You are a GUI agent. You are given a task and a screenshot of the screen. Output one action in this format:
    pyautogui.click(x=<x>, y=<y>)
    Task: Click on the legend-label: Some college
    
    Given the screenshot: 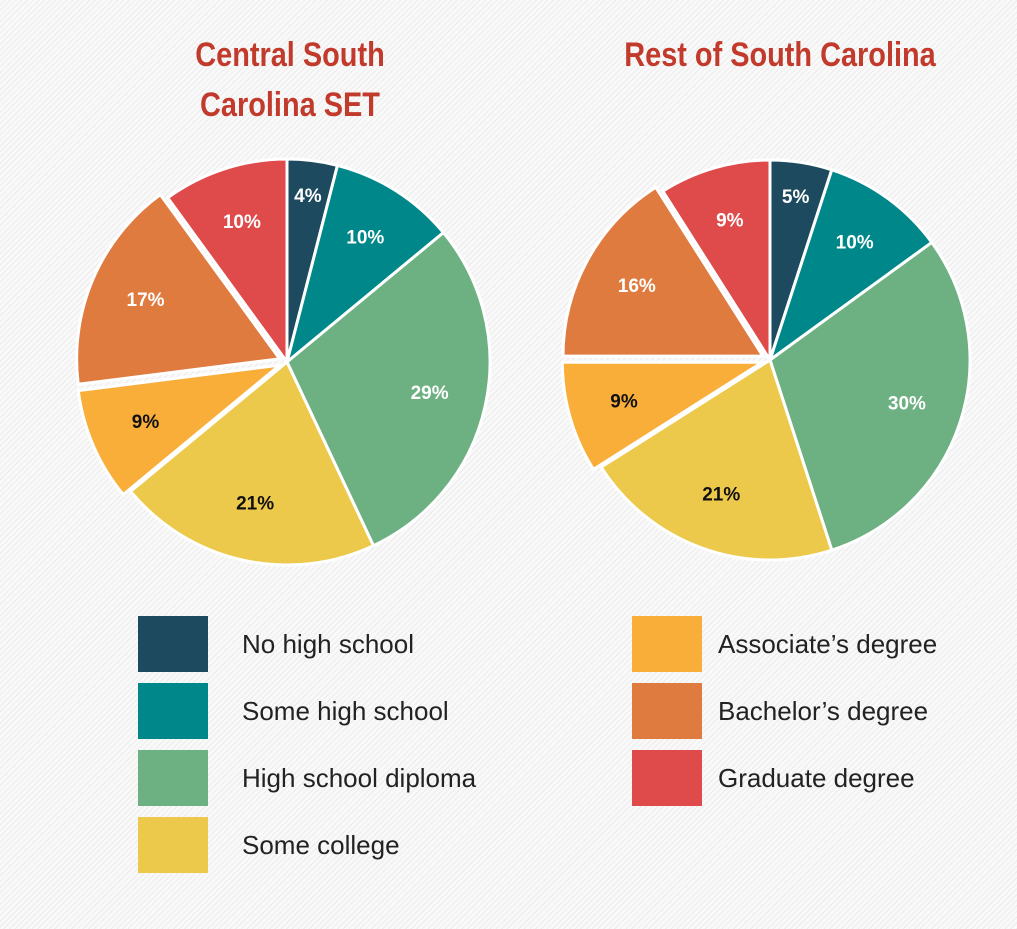 What is the action you would take?
    pyautogui.click(x=321, y=845)
    